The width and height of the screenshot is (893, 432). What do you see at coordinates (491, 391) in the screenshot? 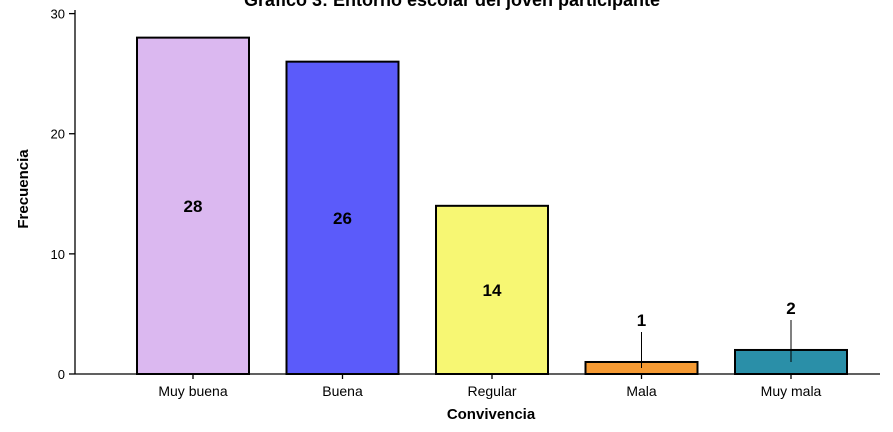
I see `x-tick-label: Regular` at bounding box center [491, 391].